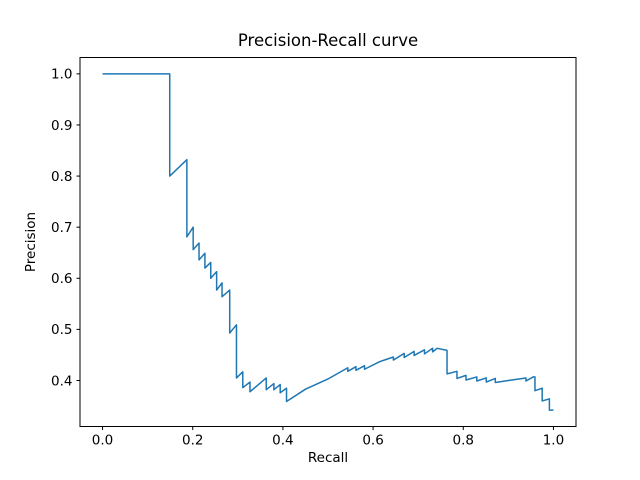 This screenshot has height=480, width=640. Describe the element at coordinates (463, 441) in the screenshot. I see `x-tick-label: 0.8` at that location.